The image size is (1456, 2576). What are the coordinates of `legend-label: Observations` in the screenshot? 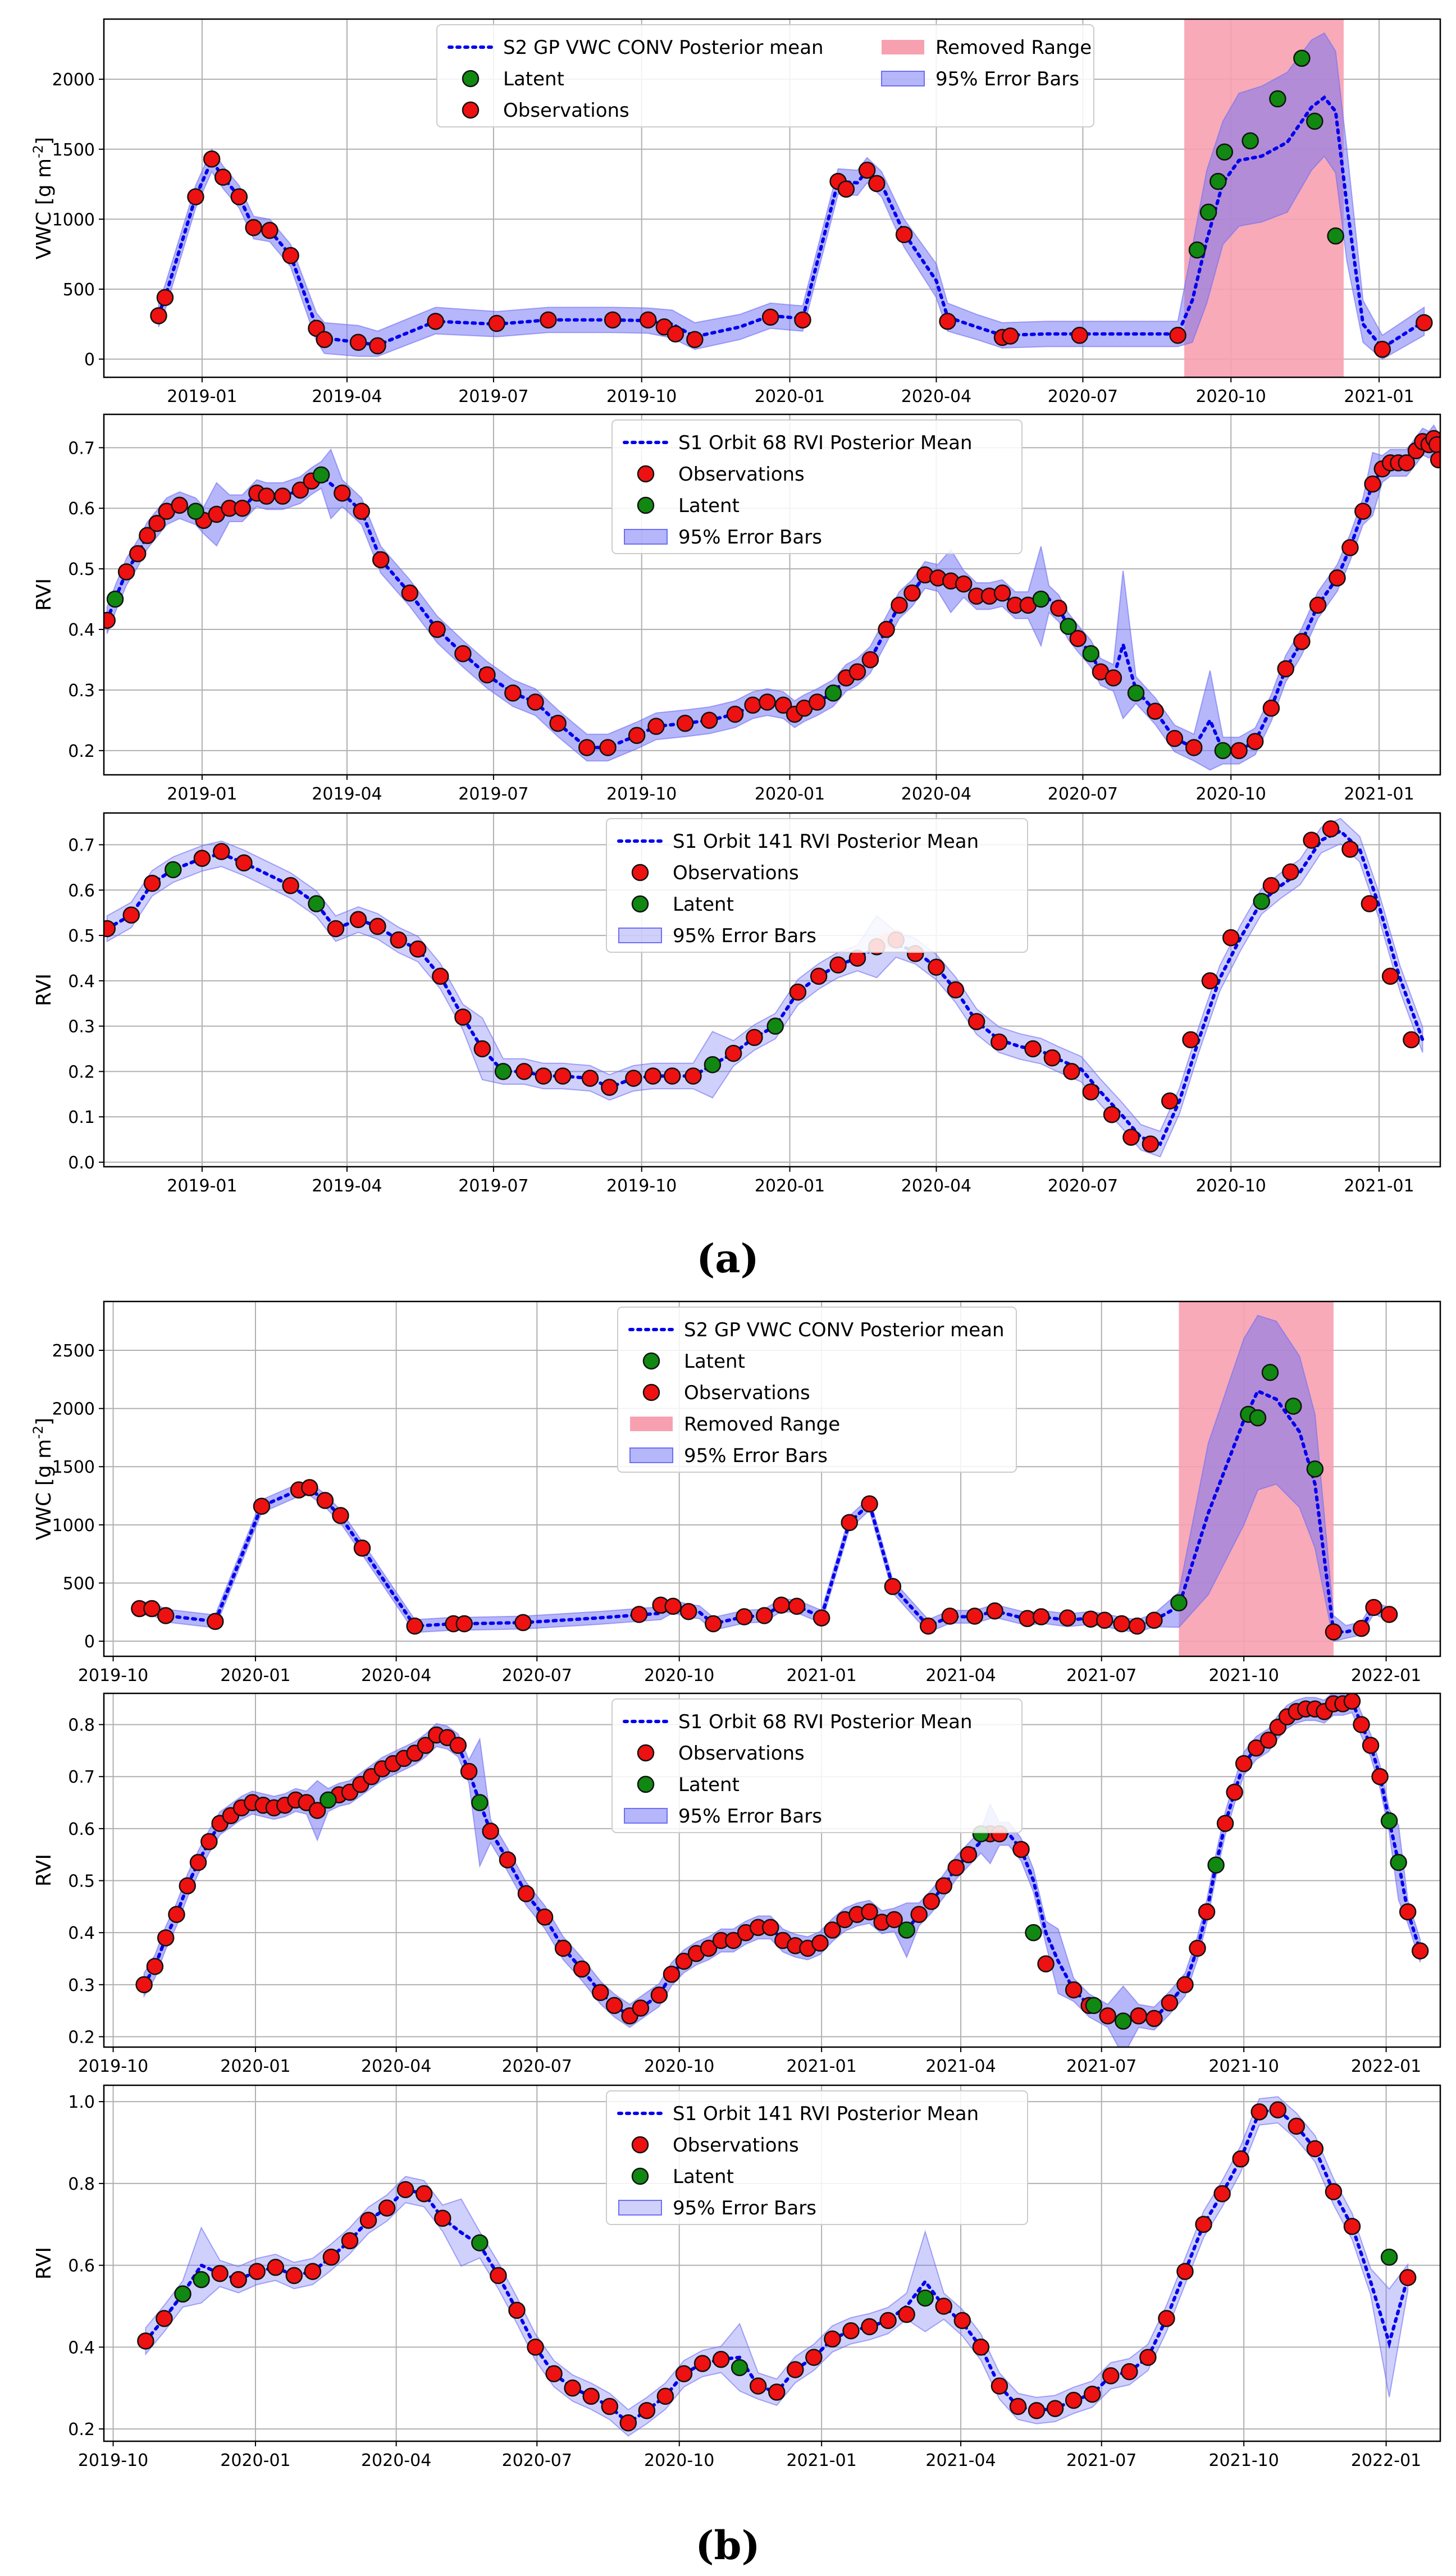 It's located at (741, 1753).